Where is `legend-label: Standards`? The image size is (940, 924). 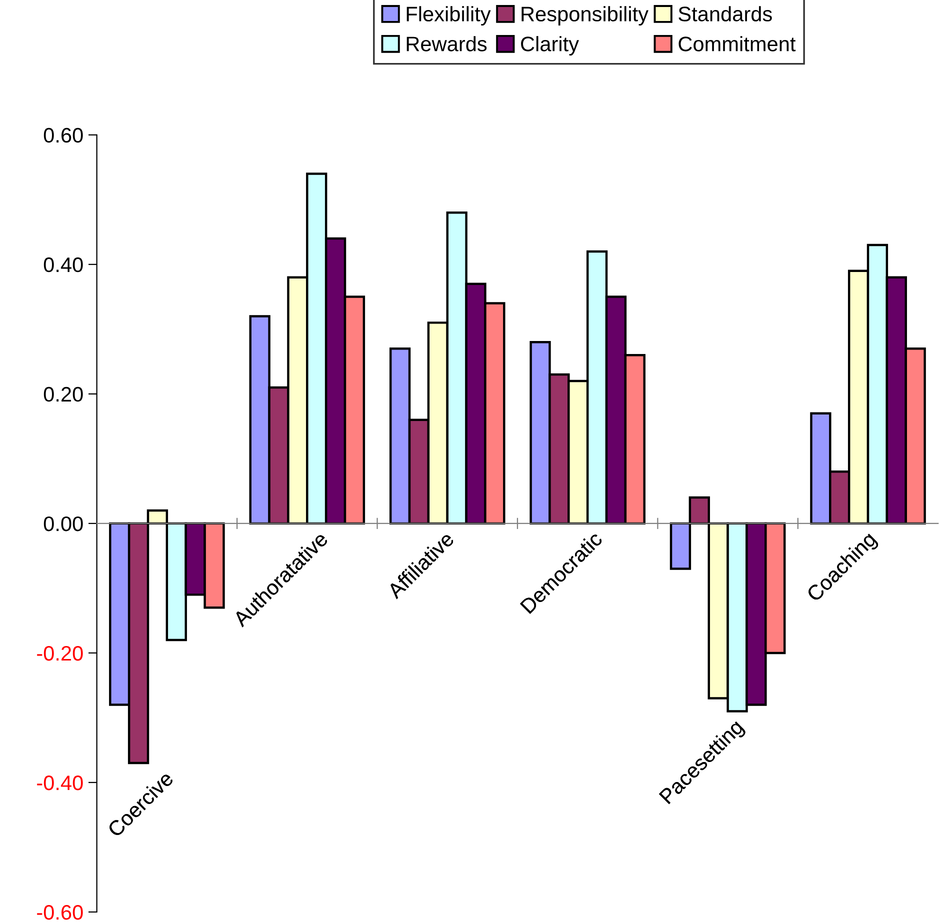
legend-label: Standards is located at coordinates (725, 14).